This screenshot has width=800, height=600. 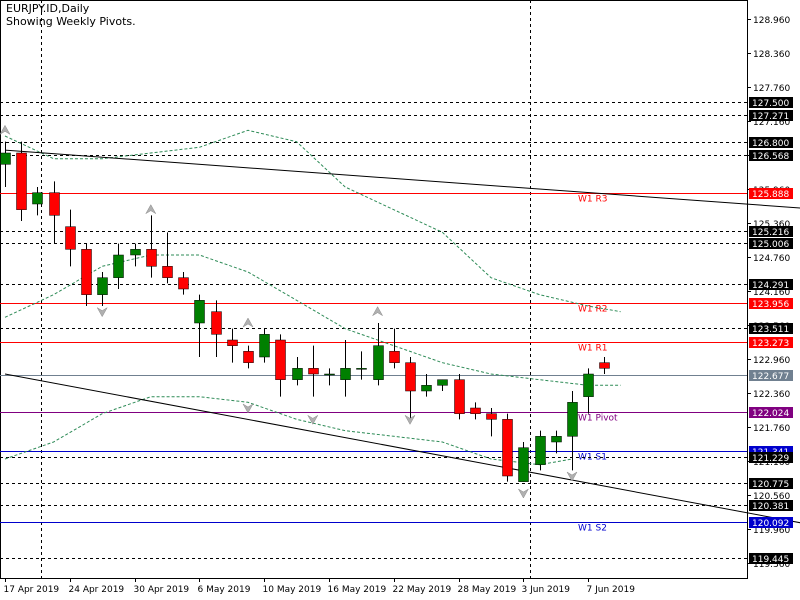 I want to click on chart-symbol: EURJPY.ID,Daily, so click(x=48, y=8).